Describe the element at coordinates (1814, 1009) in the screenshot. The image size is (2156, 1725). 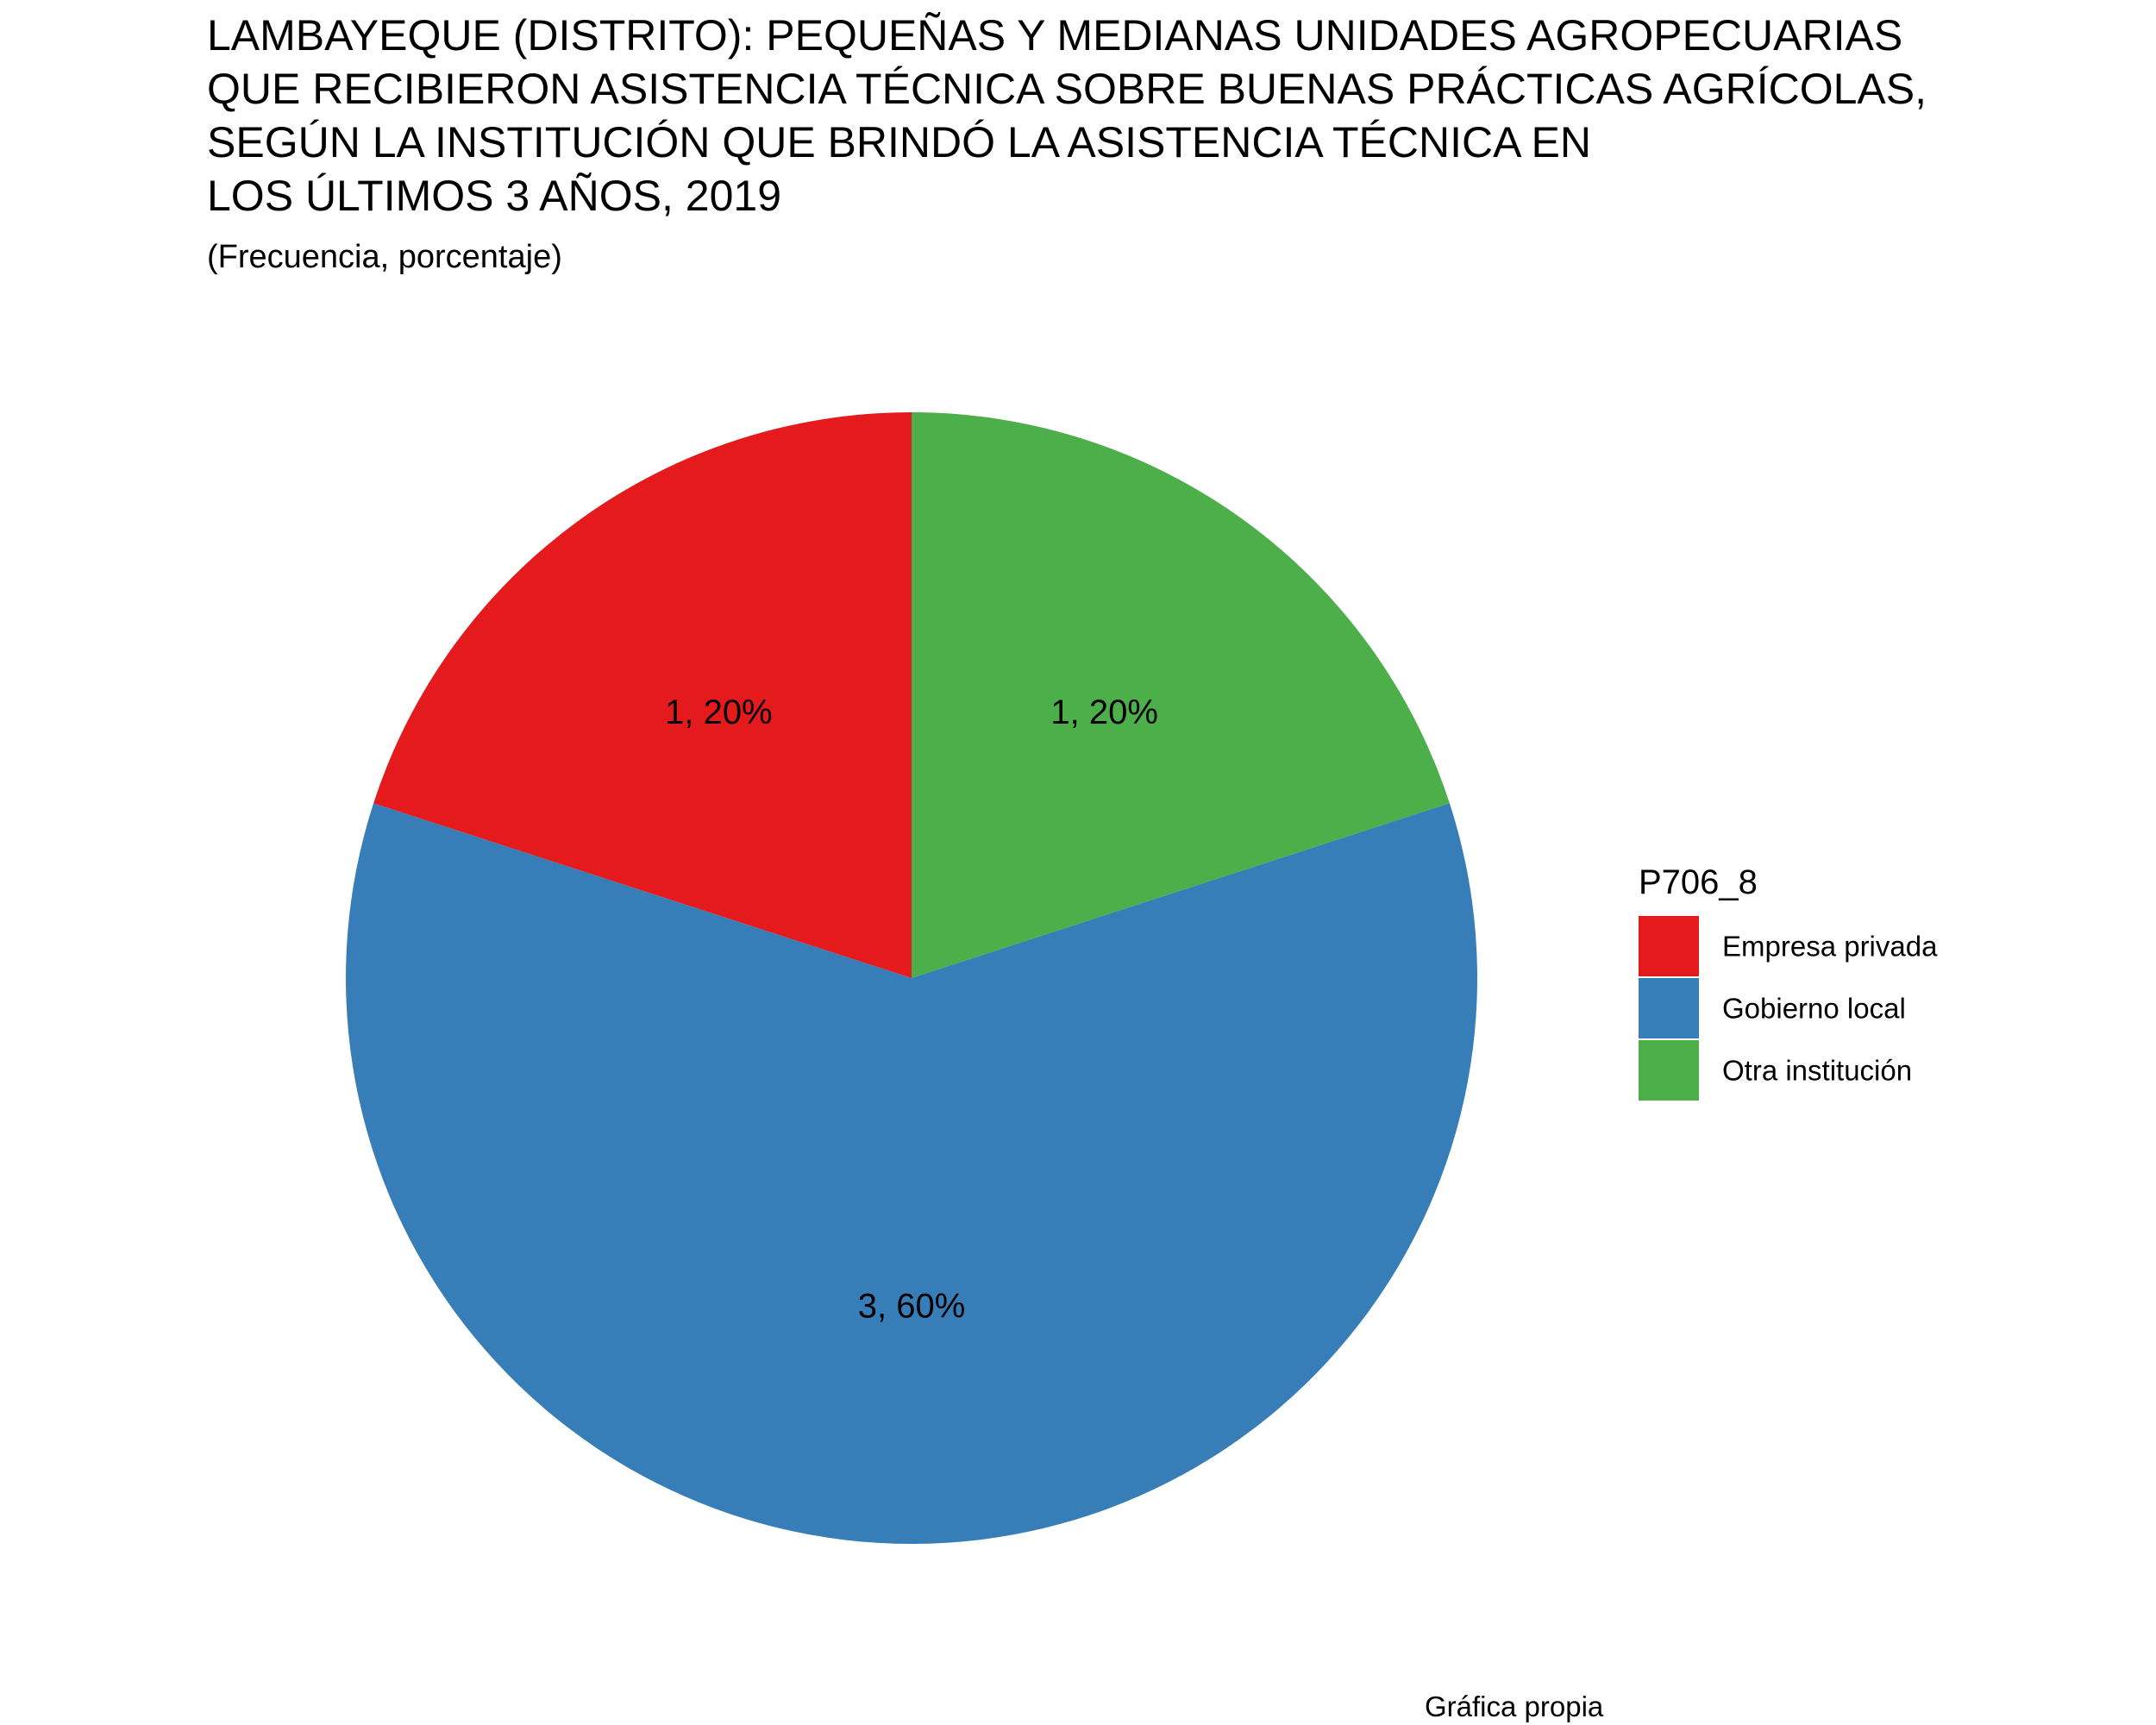
I see `legend-label-gobierno-local: Gobierno local` at that location.